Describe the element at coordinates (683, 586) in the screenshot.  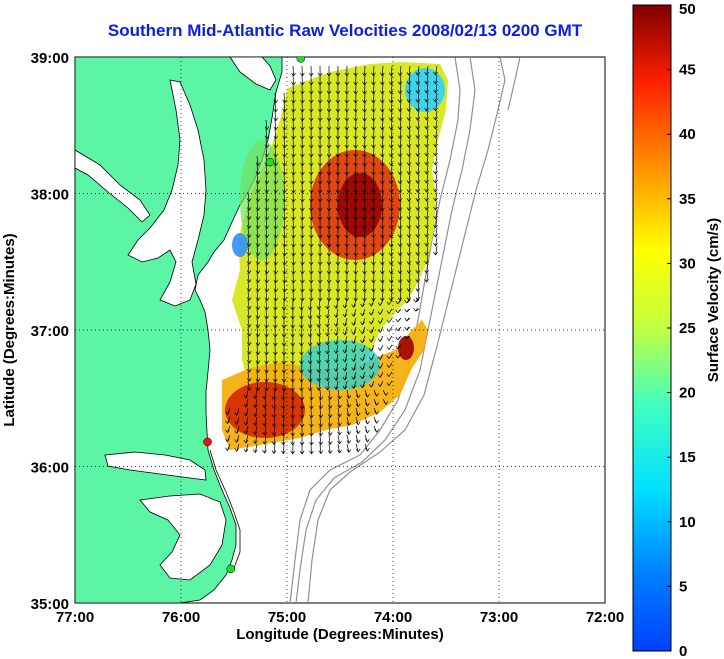
I see `colorbar-tick-label: 5` at that location.